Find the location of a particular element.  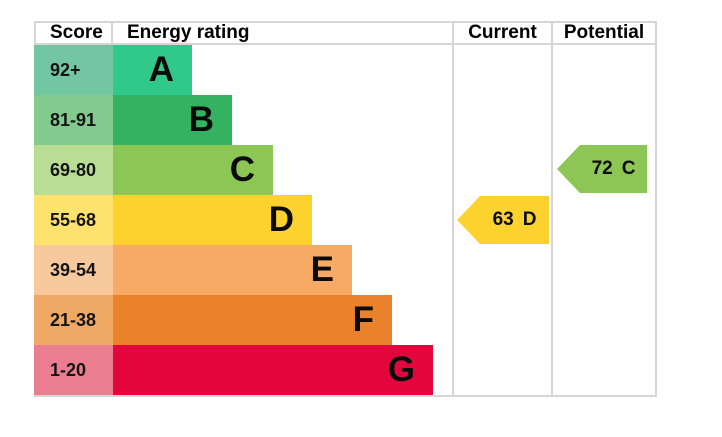

score-range-label: 21-38 is located at coordinates (73, 320).